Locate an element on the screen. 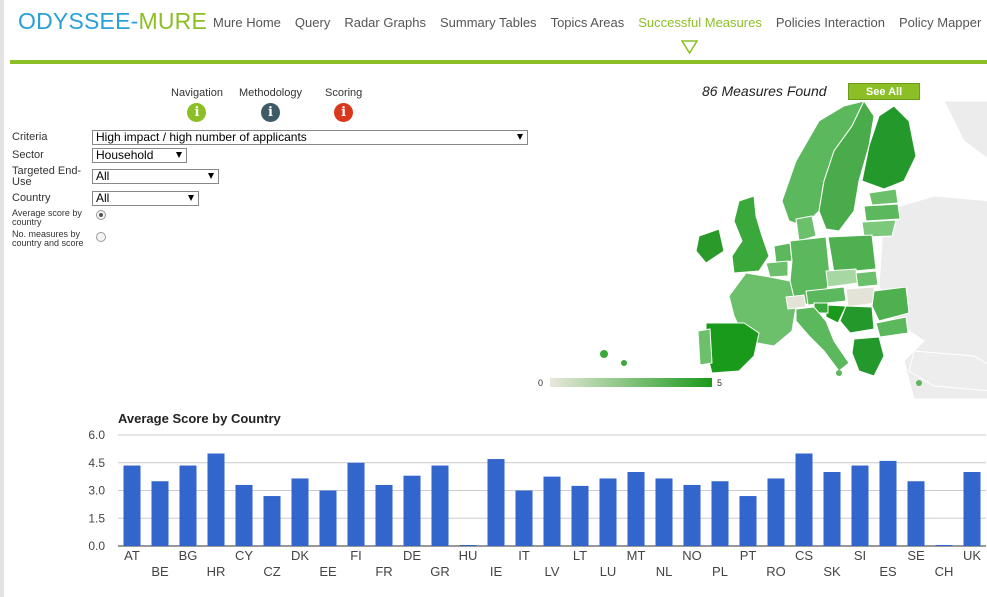 The height and width of the screenshot is (597, 987). map-country-czechia is located at coordinates (842, 278).